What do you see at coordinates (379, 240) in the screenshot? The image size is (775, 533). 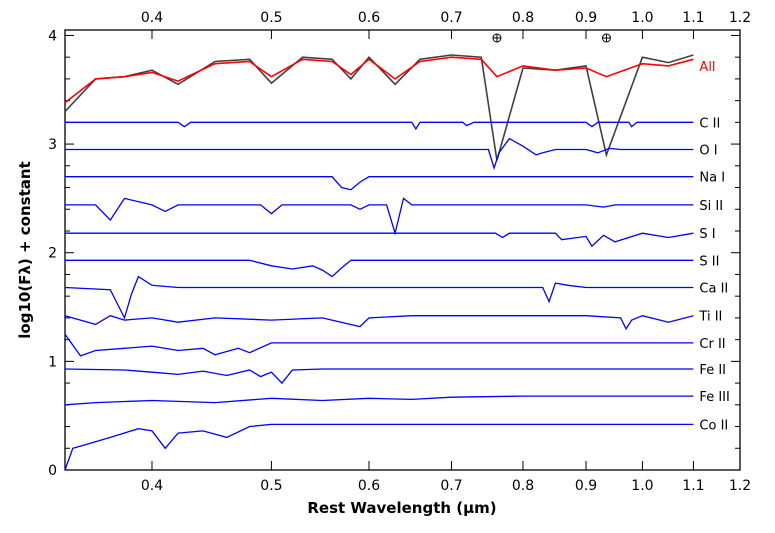 I see `series-line-s-i` at bounding box center [379, 240].